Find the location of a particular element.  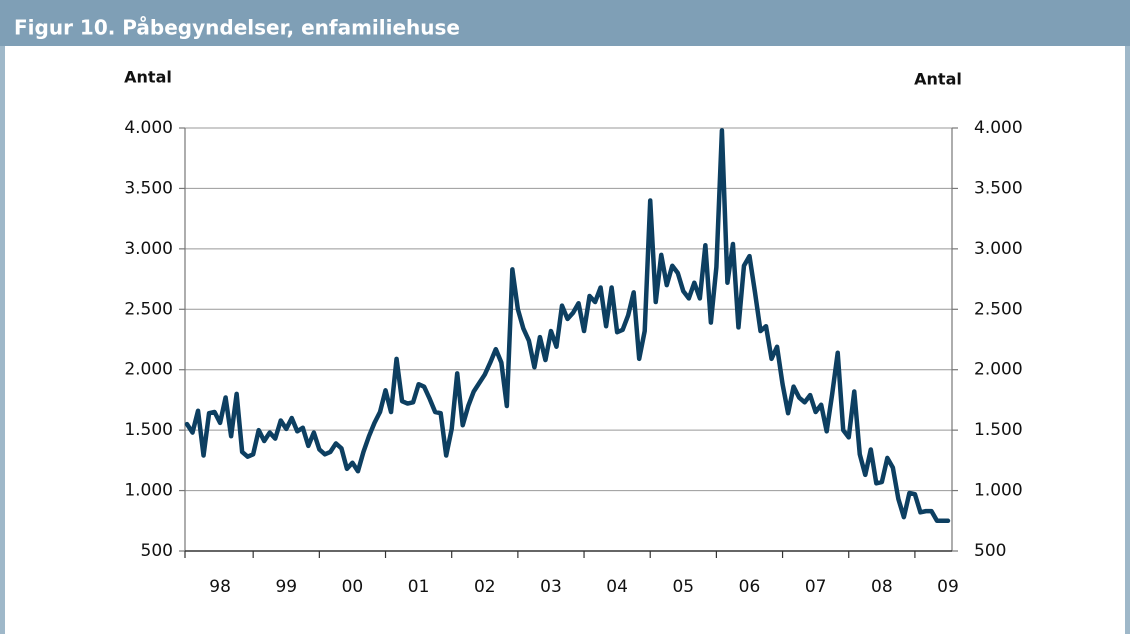

x-tick-label: 98 is located at coordinates (220, 587).